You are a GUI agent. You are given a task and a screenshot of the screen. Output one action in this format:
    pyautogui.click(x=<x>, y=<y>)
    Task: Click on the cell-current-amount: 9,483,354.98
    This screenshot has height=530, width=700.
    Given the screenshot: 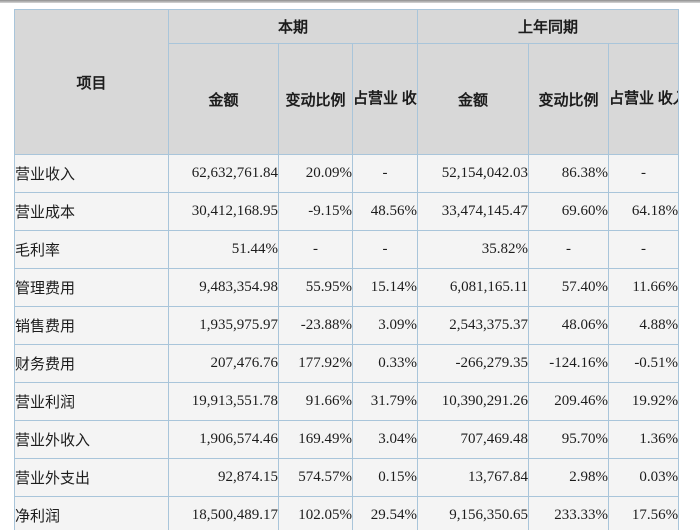 What is the action you would take?
    pyautogui.click(x=223, y=287)
    